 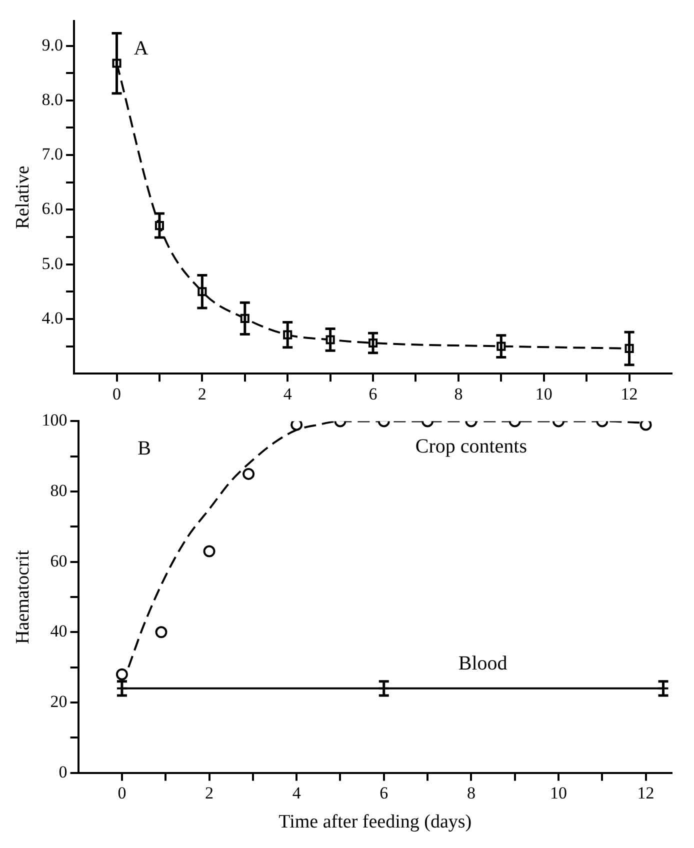 What do you see at coordinates (53, 99) in the screenshot?
I see `y-tick-label: 8.0` at bounding box center [53, 99].